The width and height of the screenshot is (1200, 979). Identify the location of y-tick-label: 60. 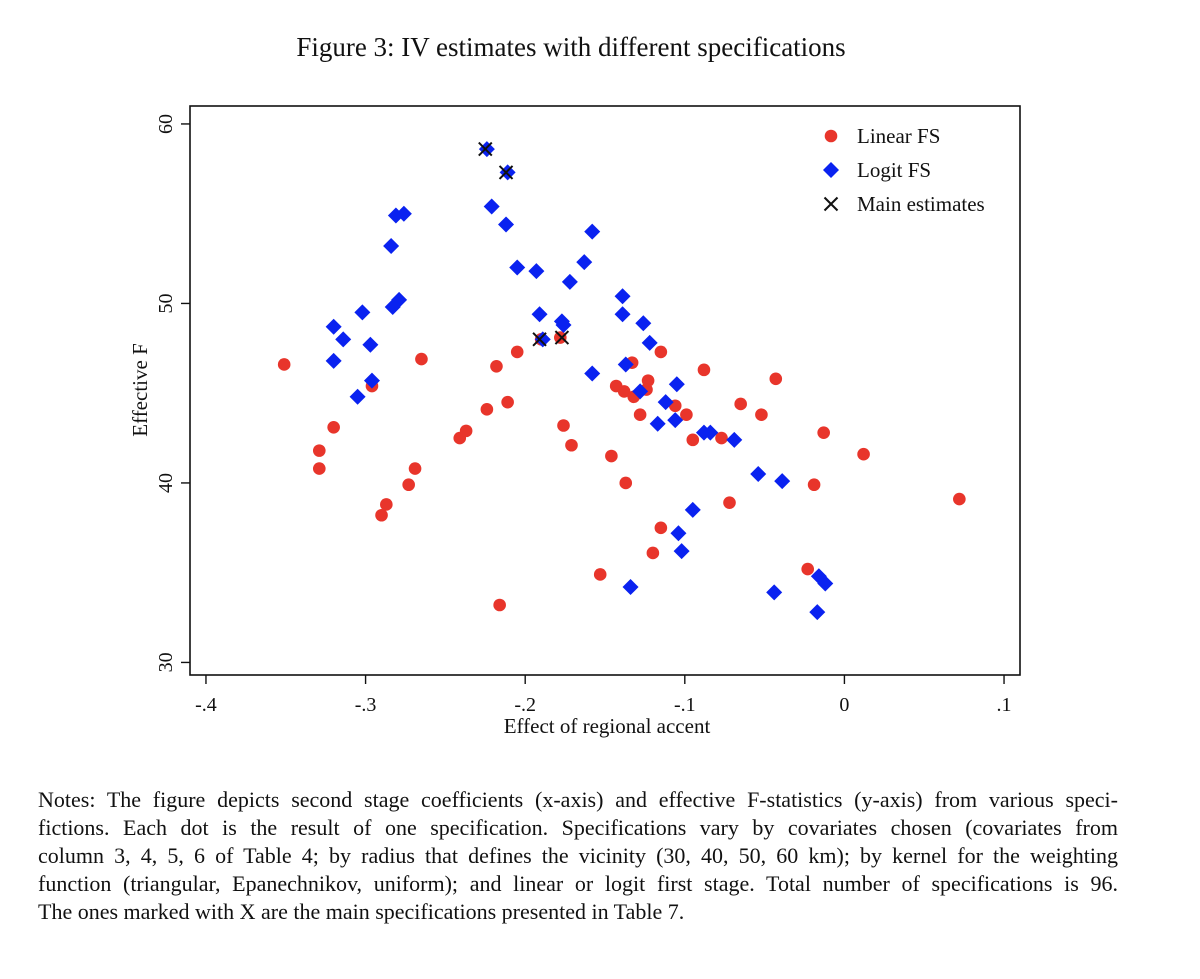
(166, 124).